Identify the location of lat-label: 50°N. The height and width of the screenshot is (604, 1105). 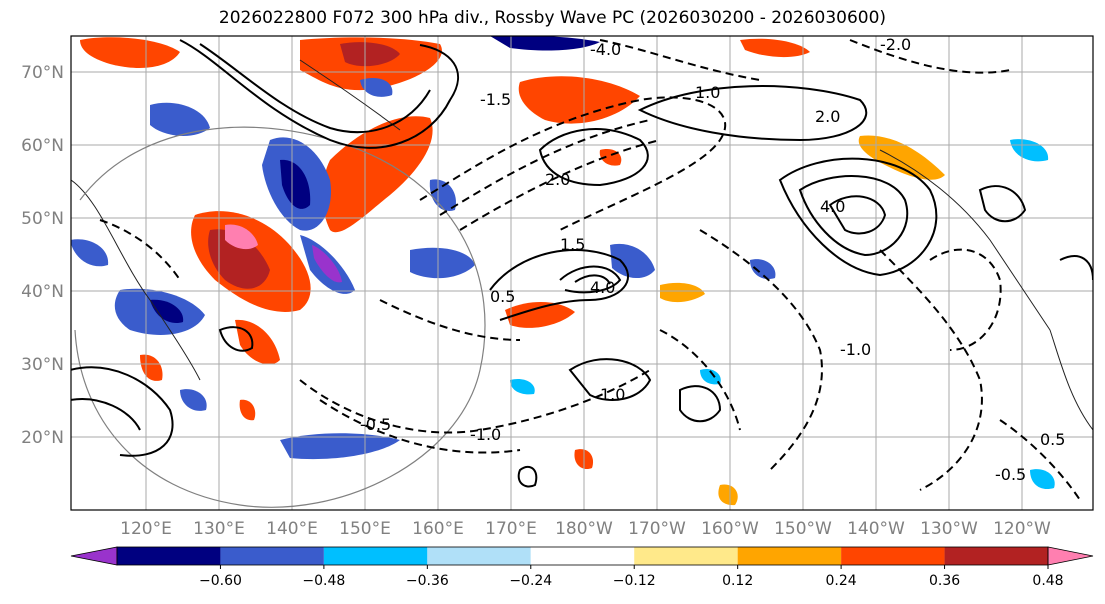
(42, 219).